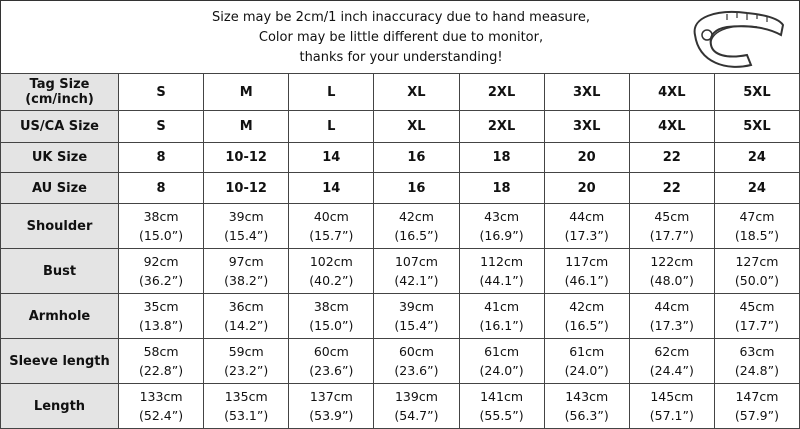 This screenshot has height=429, width=800. Describe the element at coordinates (671, 361) in the screenshot. I see `measurement-cell: 62cm (24.4”)` at that location.